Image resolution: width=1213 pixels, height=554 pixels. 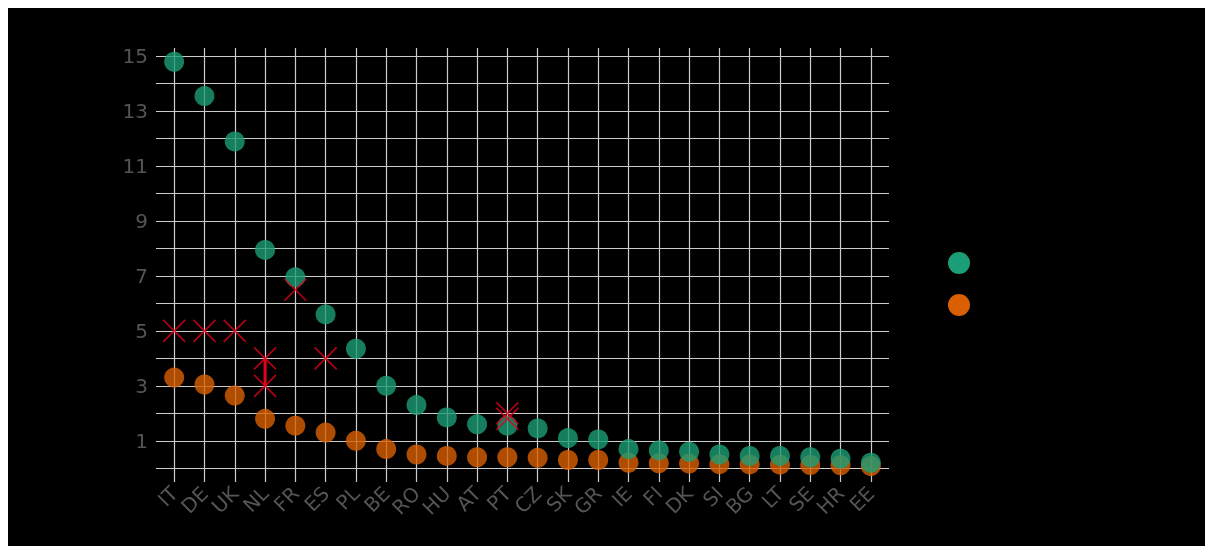 What do you see at coordinates (587, 500) in the screenshot?
I see `x-tick-label: GR` at bounding box center [587, 500].